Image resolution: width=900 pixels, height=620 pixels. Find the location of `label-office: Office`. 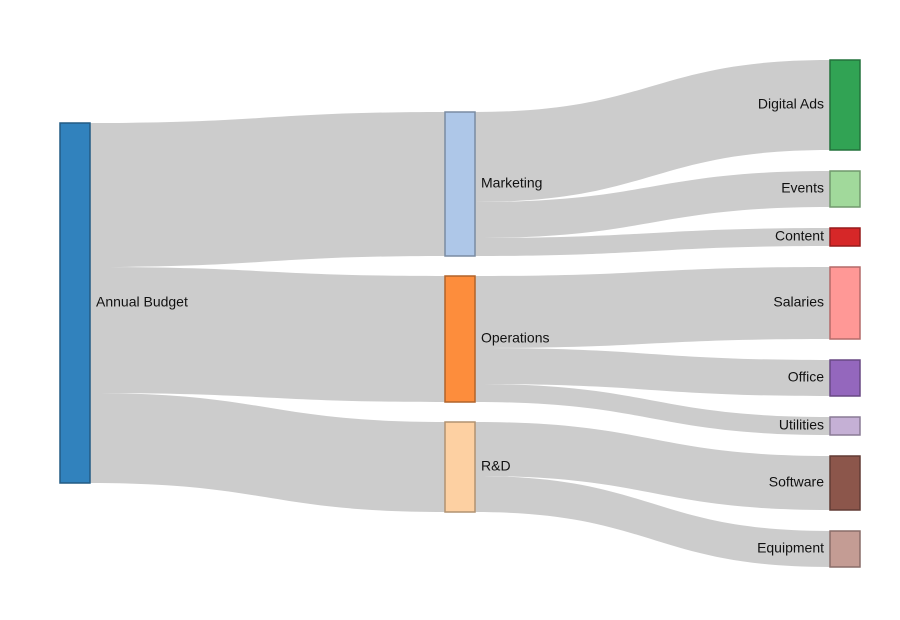

label-office: Office is located at coordinates (806, 377).